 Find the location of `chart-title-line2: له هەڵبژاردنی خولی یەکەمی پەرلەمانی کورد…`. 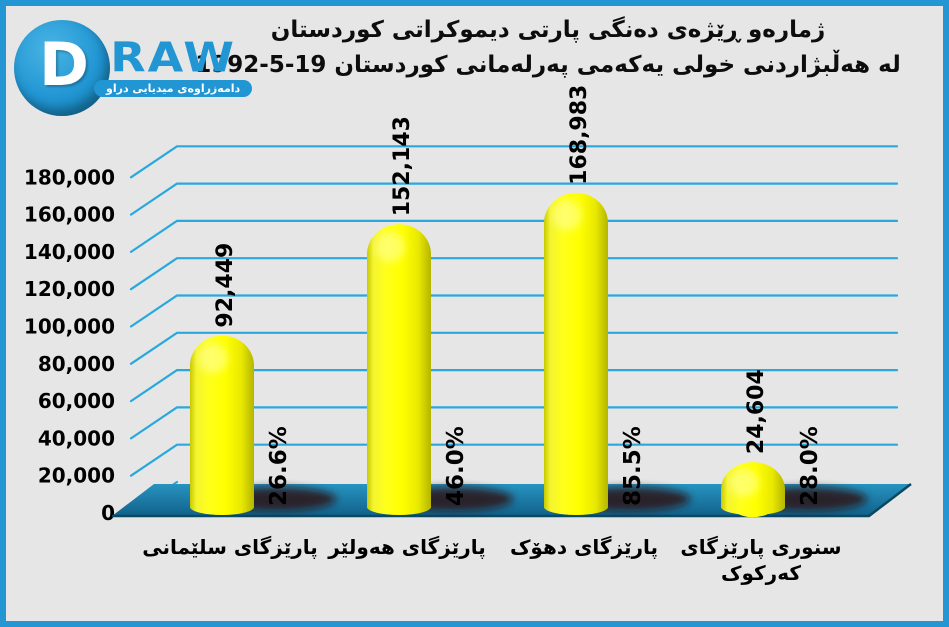

chart-title-line2: له هەڵبژاردنی خولی یەکەمی پەرلەمانی کورد… is located at coordinates (548, 65).